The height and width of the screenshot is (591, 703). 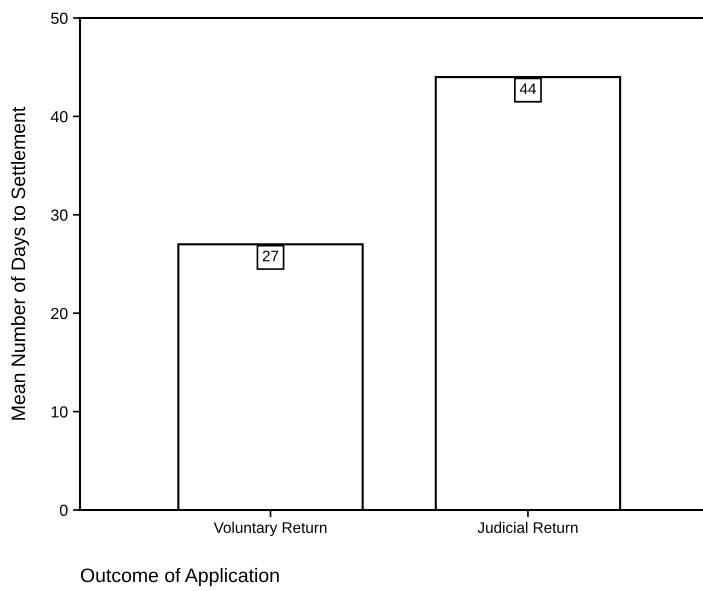 I want to click on x-tick-label: Voluntary Return, so click(x=270, y=529).